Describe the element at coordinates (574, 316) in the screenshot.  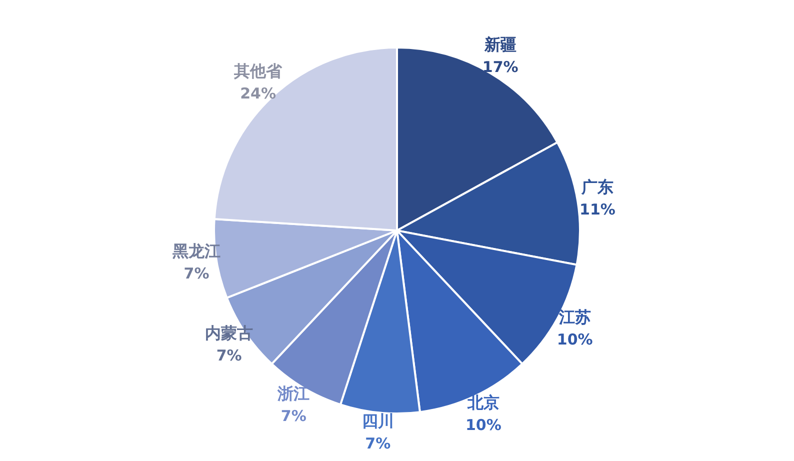
I see `slice-label: 江苏` at that location.